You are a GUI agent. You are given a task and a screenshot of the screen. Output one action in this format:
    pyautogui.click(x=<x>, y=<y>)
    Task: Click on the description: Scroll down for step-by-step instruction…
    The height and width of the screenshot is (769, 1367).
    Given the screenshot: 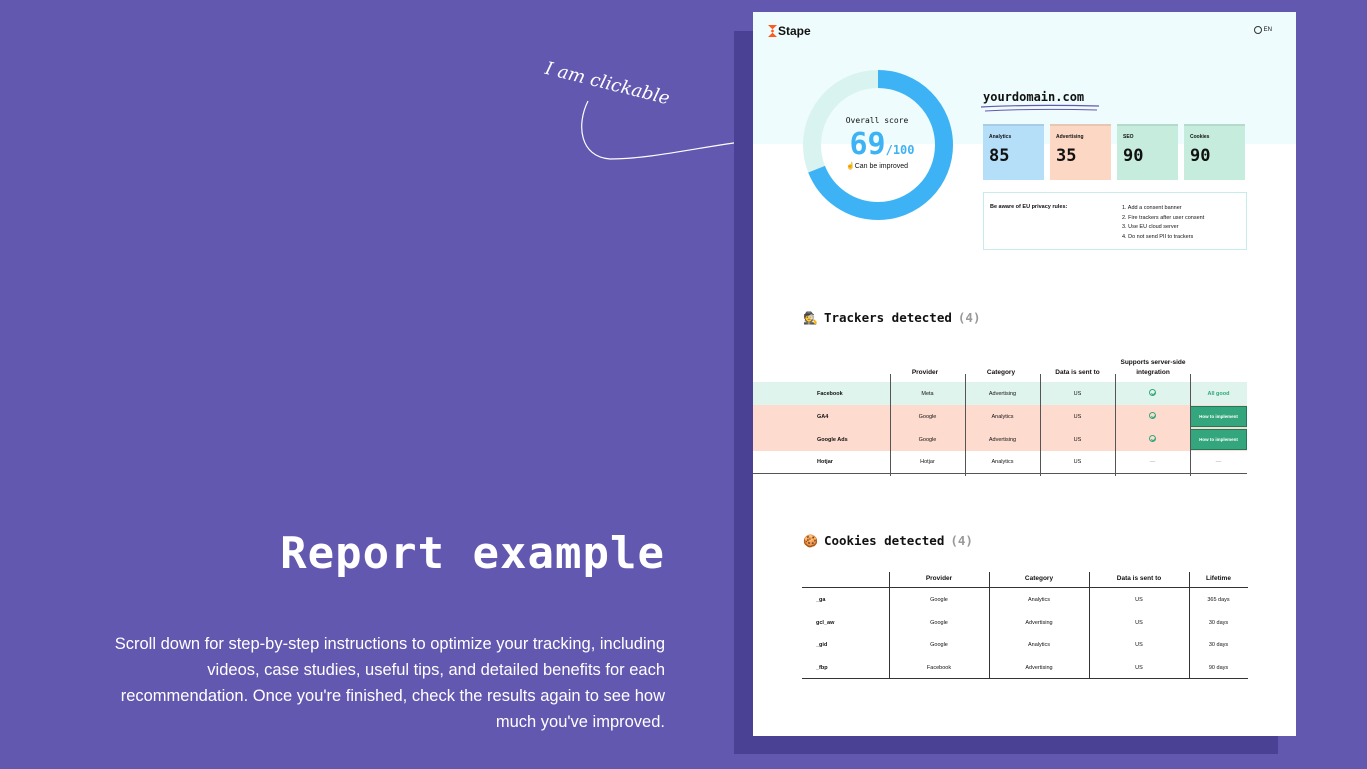 What is the action you would take?
    pyautogui.click(x=389, y=683)
    